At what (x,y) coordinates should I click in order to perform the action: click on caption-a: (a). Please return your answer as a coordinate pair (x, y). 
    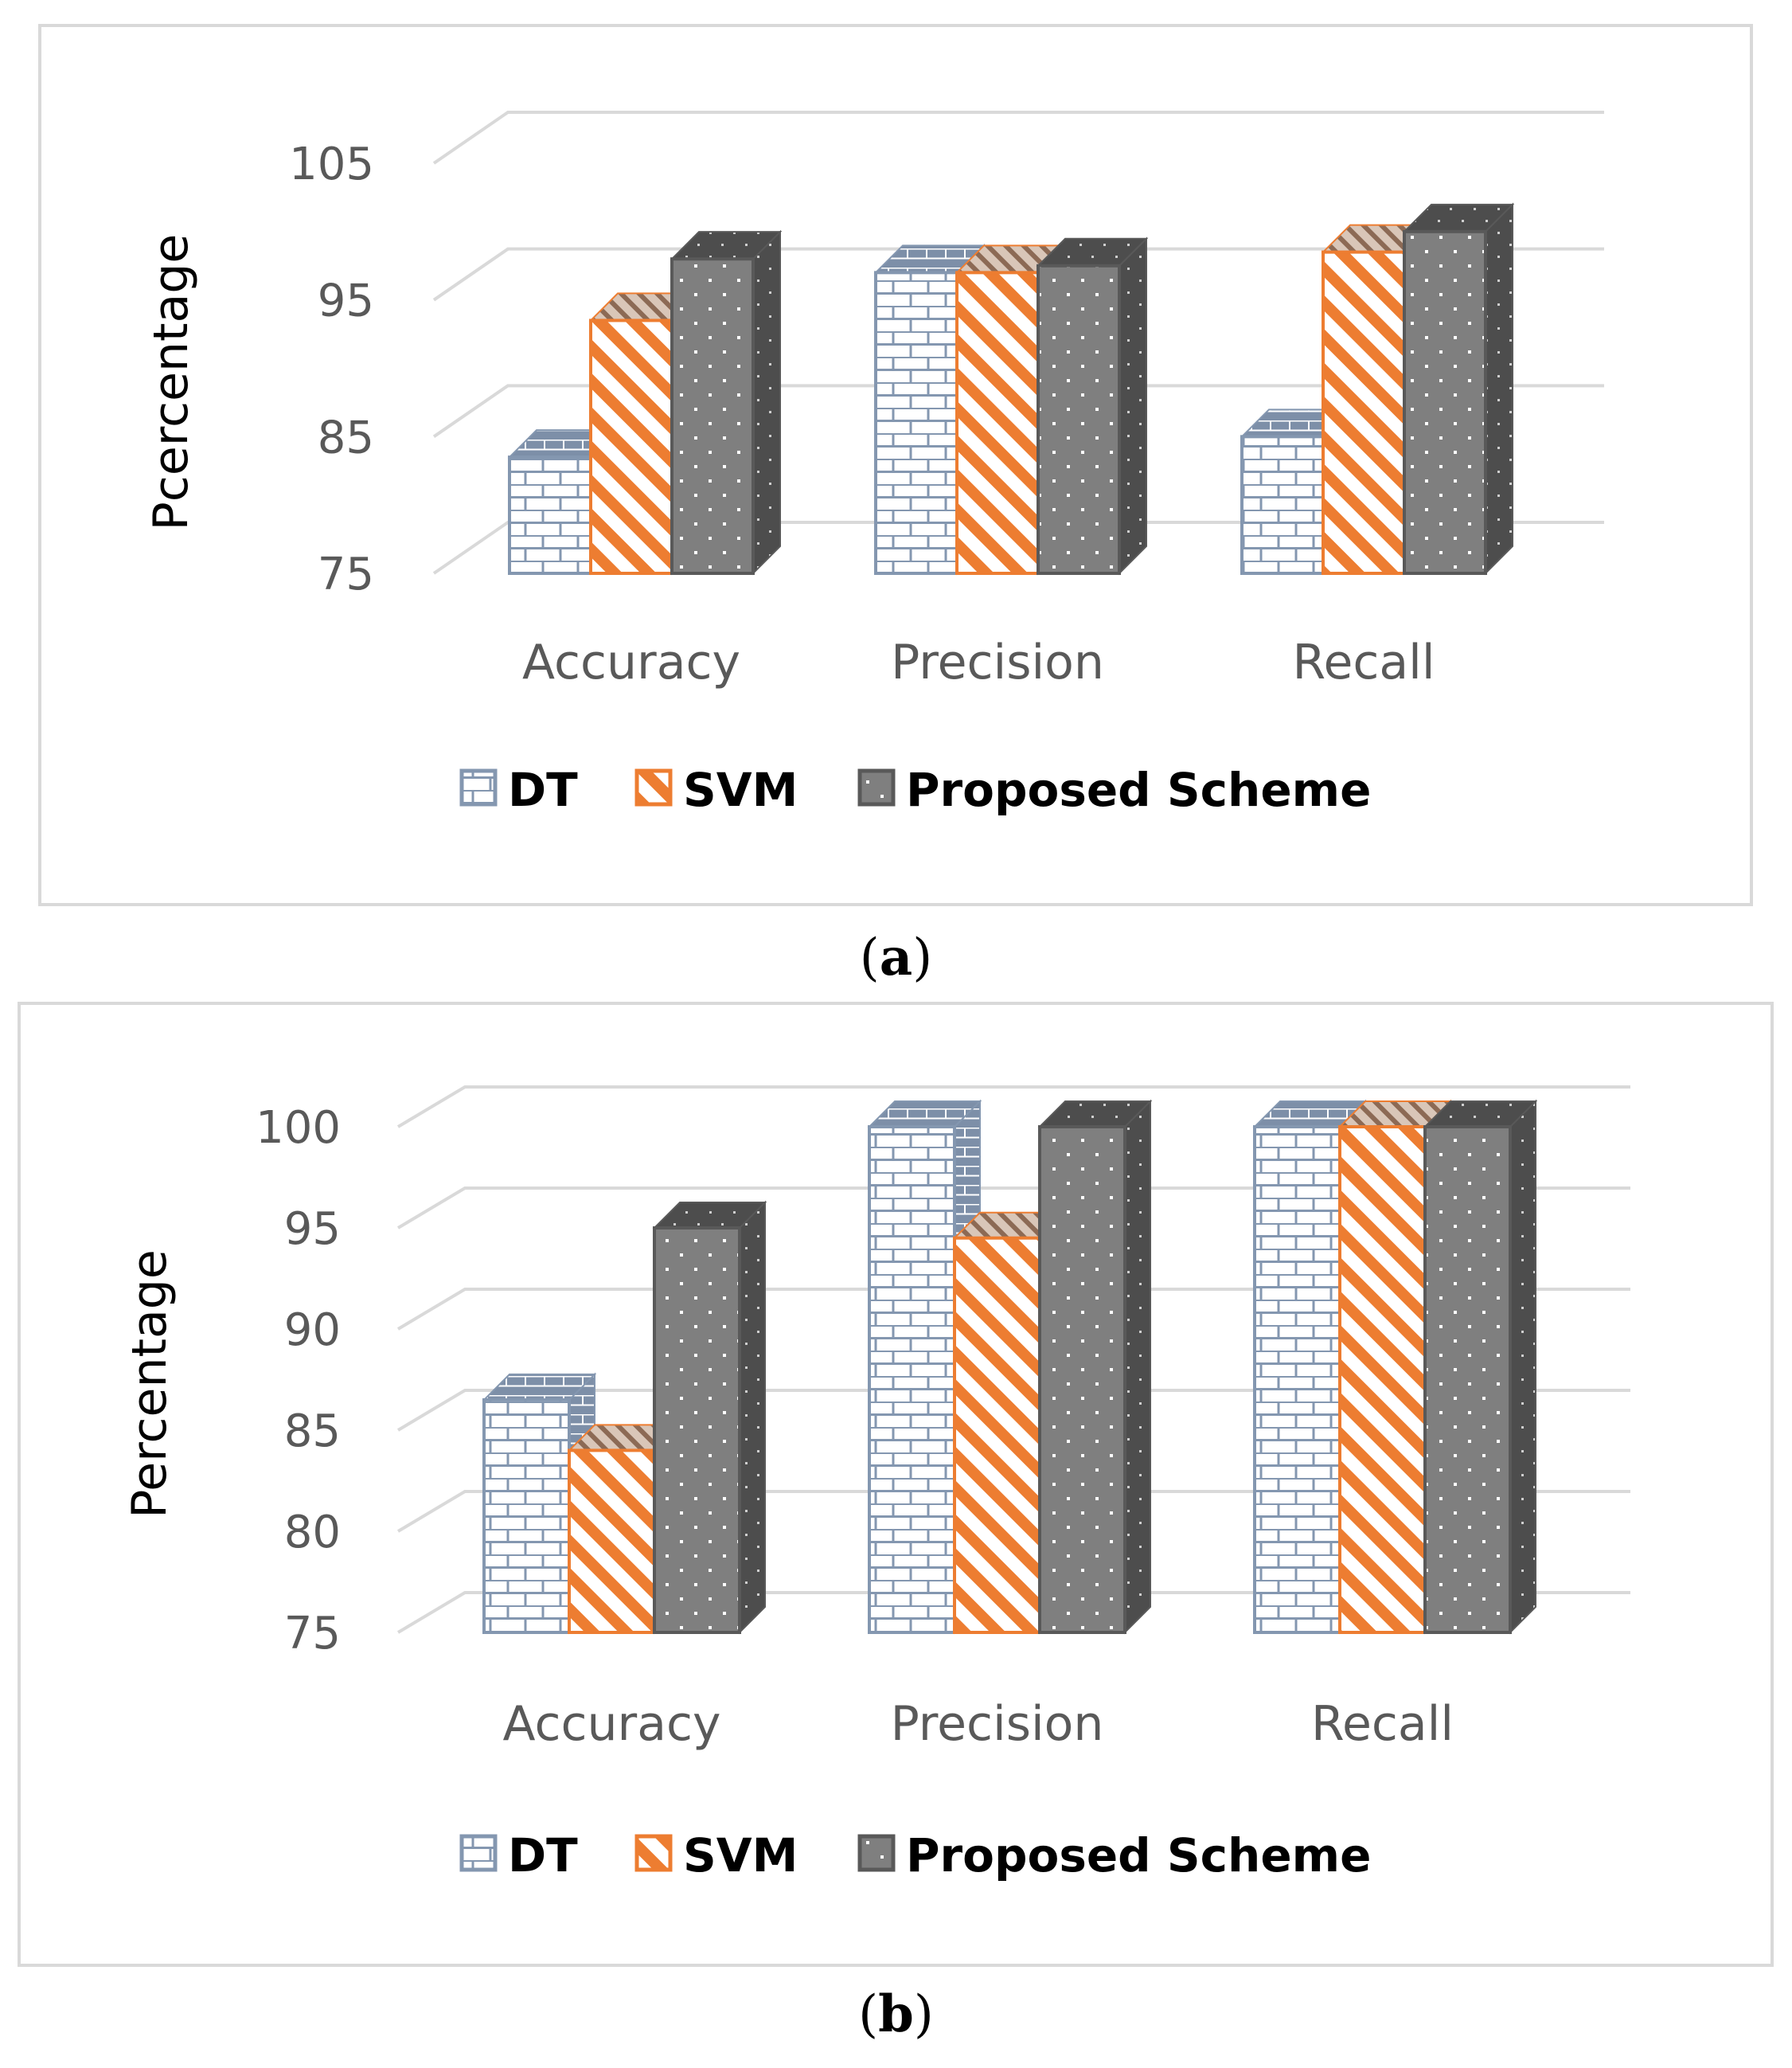
    Looking at the image, I should click on (896, 957).